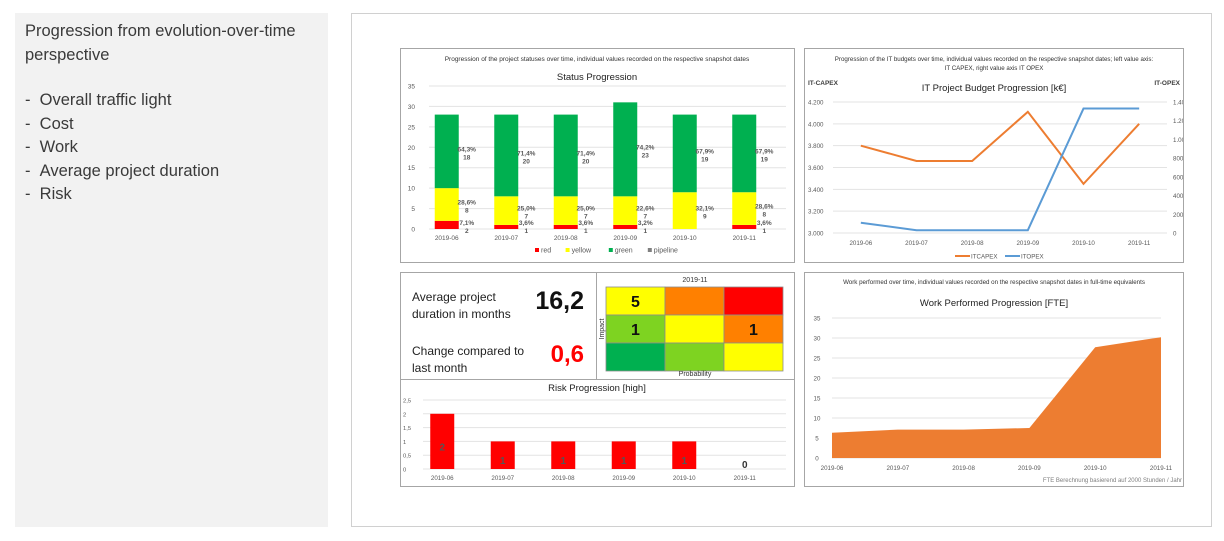  What do you see at coordinates (407, 429) in the screenshot?
I see `y-tick-label: 1,5` at bounding box center [407, 429].